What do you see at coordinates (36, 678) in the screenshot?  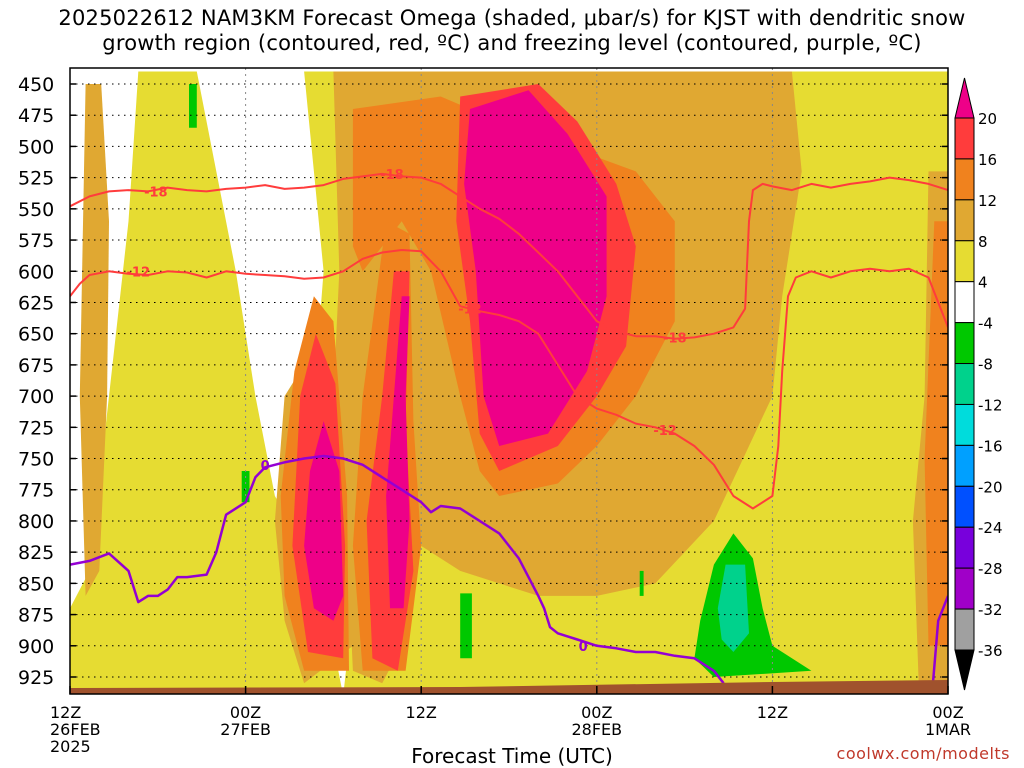 I see `y-tick-label: 925` at bounding box center [36, 678].